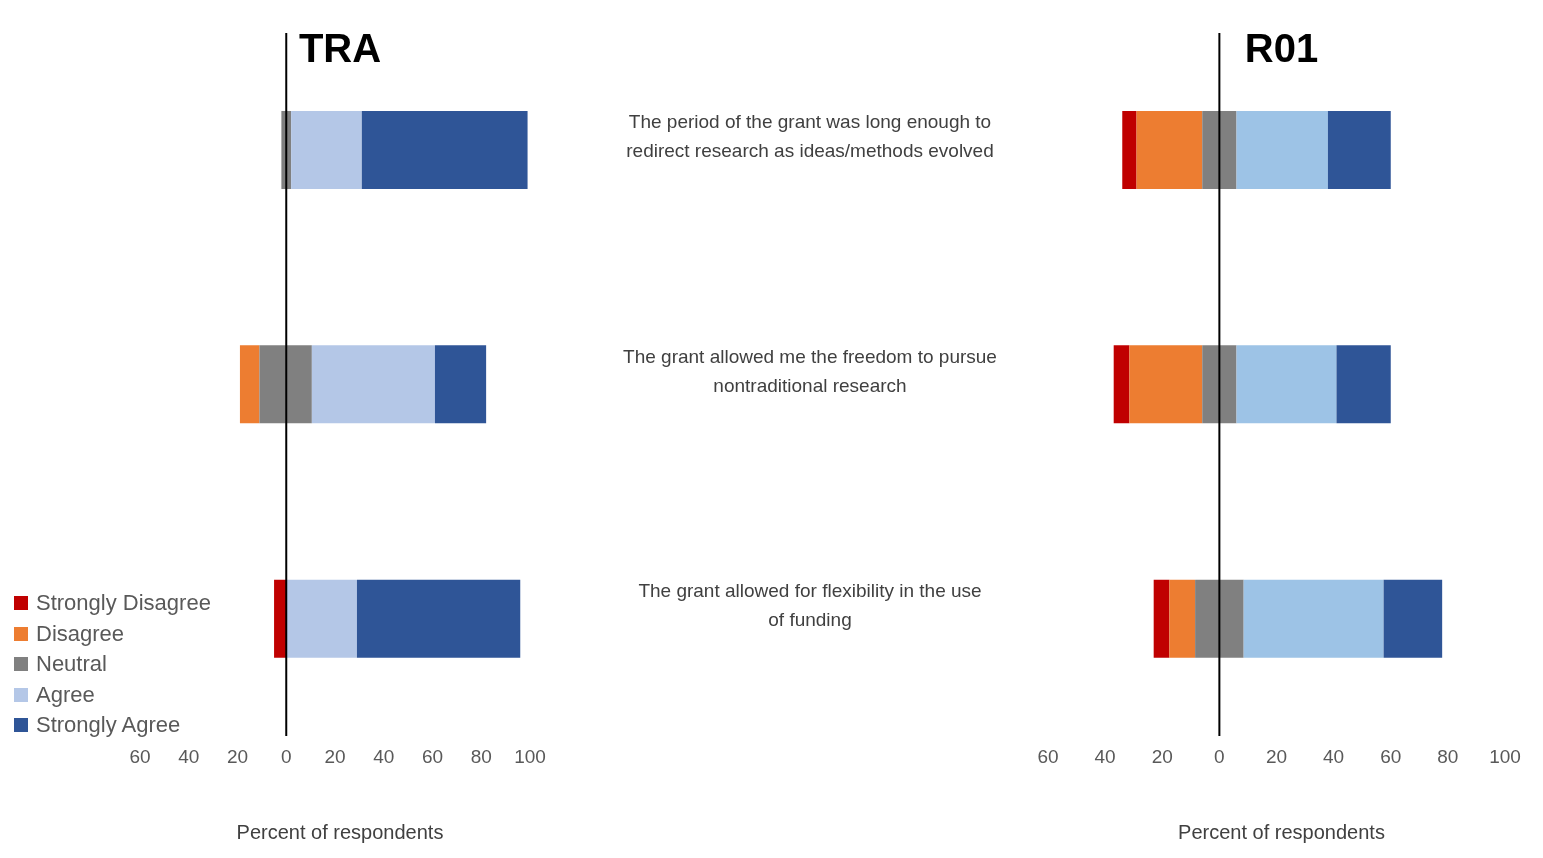 This screenshot has width=1543, height=858. What do you see at coordinates (108, 725) in the screenshot?
I see `legend-label: Strongly Agree` at bounding box center [108, 725].